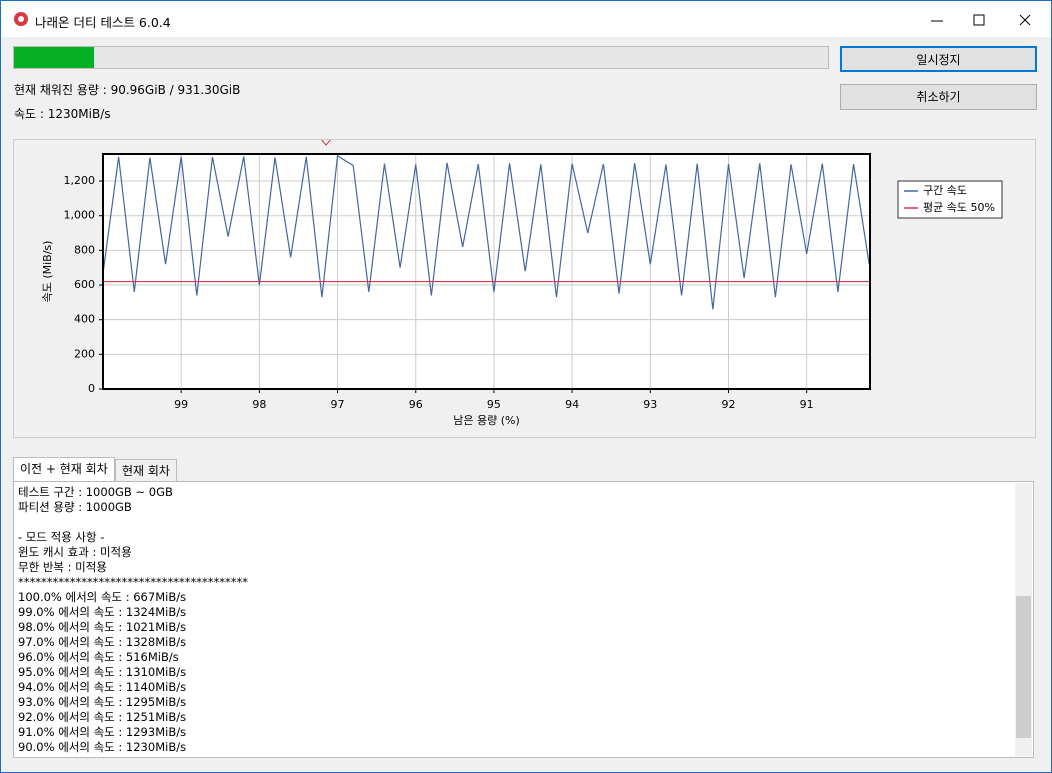 This screenshot has width=1052, height=773. What do you see at coordinates (80, 215) in the screenshot?
I see `y-tick-label: 1,000` at bounding box center [80, 215].